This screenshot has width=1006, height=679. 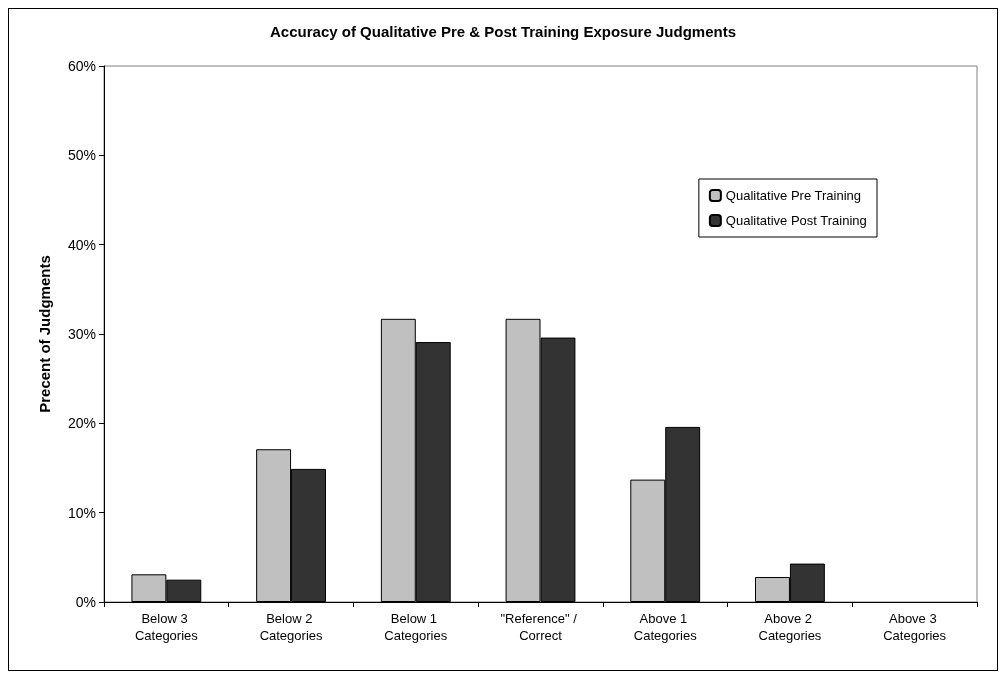 What do you see at coordinates (416, 627) in the screenshot?
I see `x-tick-label: Below 1 Categories` at bounding box center [416, 627].